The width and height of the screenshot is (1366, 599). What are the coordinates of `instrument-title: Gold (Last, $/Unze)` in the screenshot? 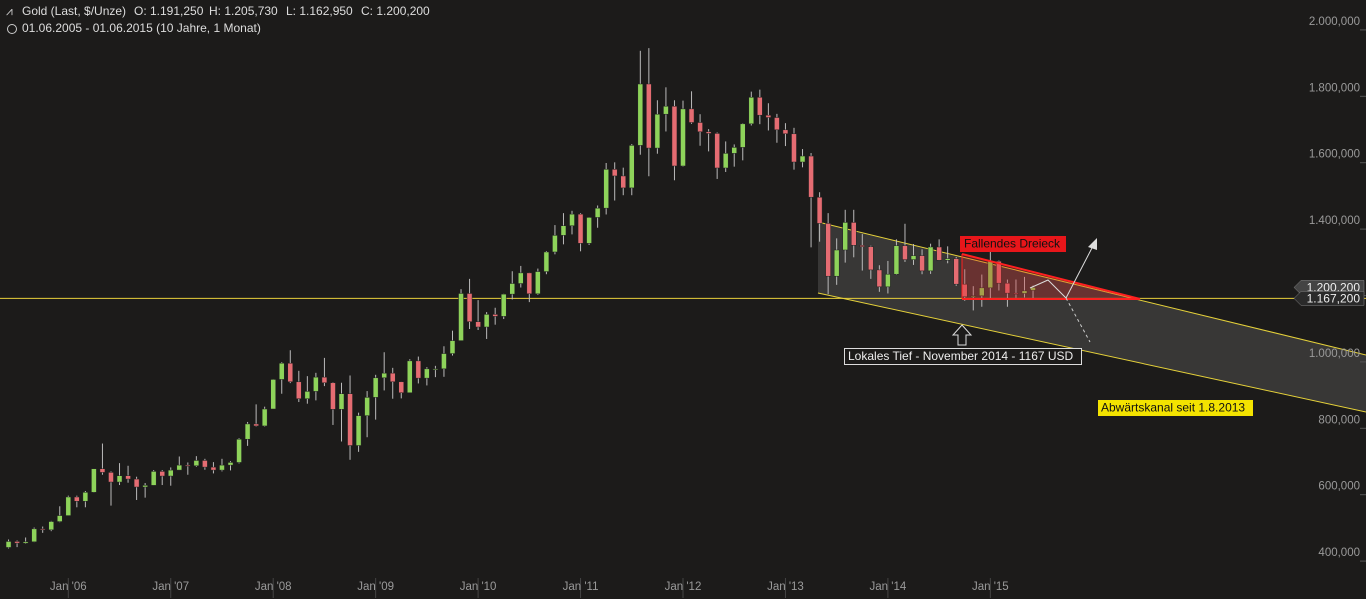 It's located at (74, 11).